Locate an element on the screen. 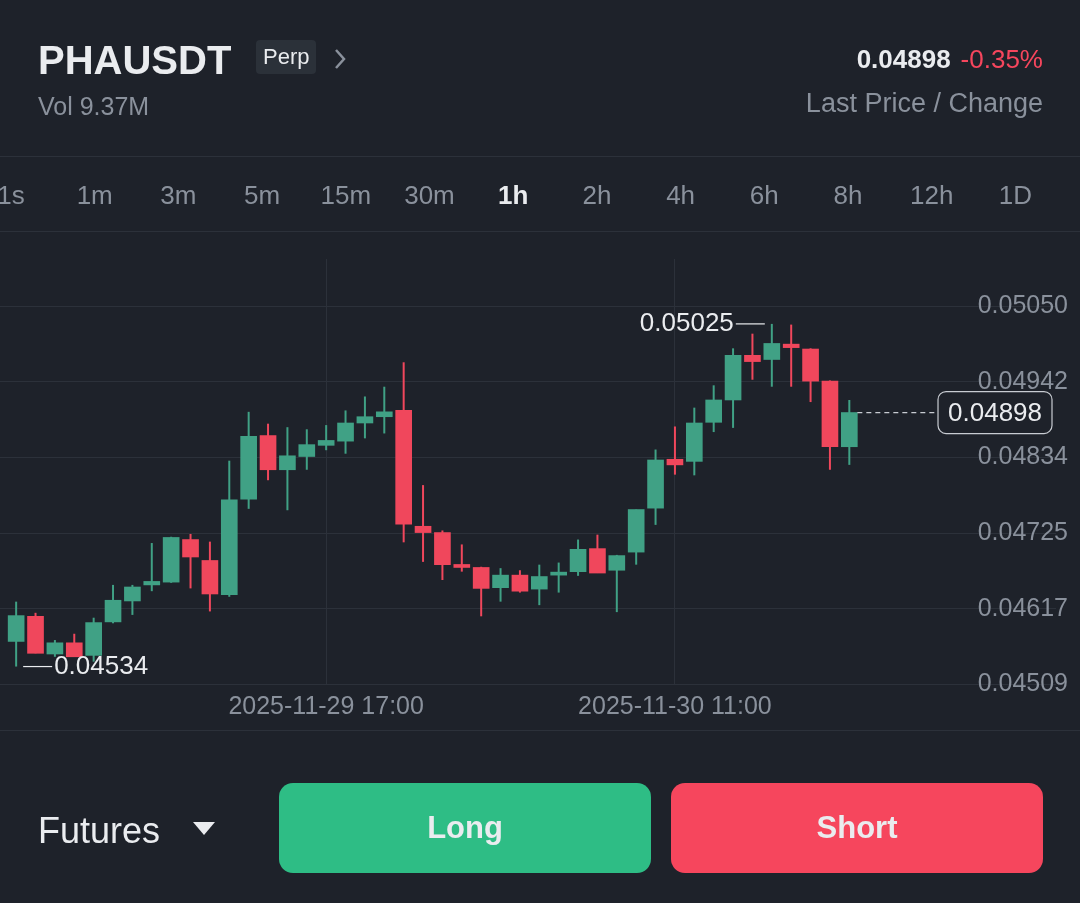  text: 5m is located at coordinates (262, 195).